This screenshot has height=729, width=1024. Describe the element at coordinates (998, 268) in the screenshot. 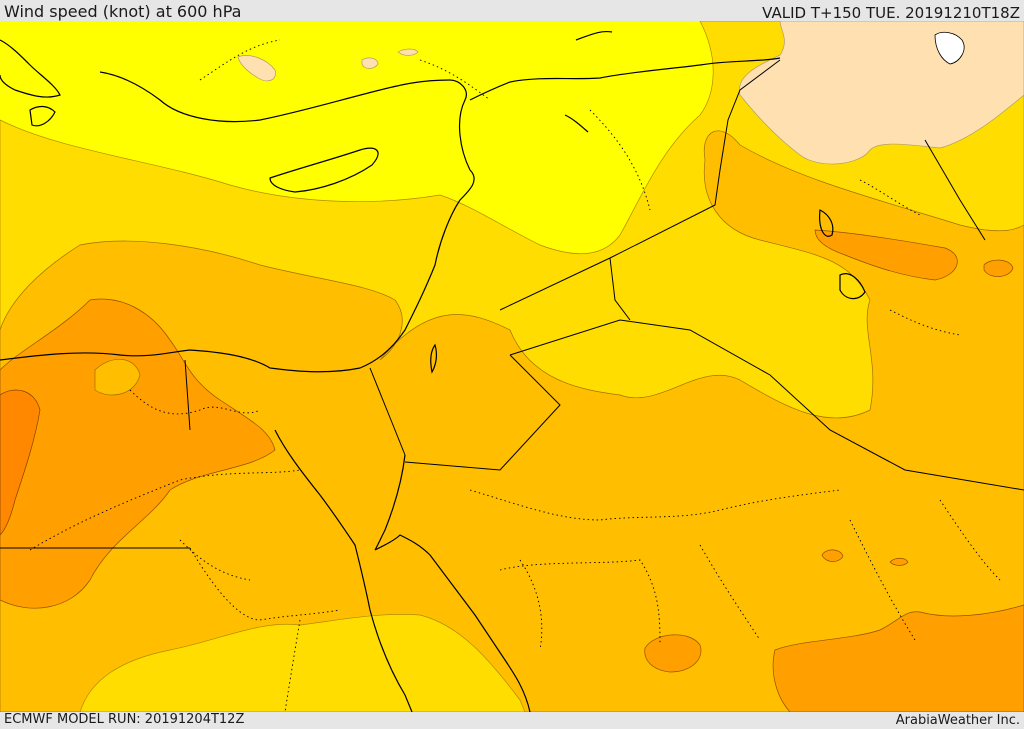

I see `band-stronger-dot2` at that location.